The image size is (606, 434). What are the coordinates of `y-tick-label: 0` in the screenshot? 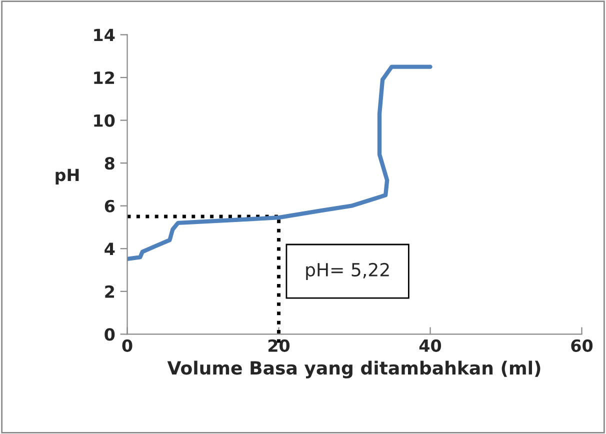 It's located at (109, 334).